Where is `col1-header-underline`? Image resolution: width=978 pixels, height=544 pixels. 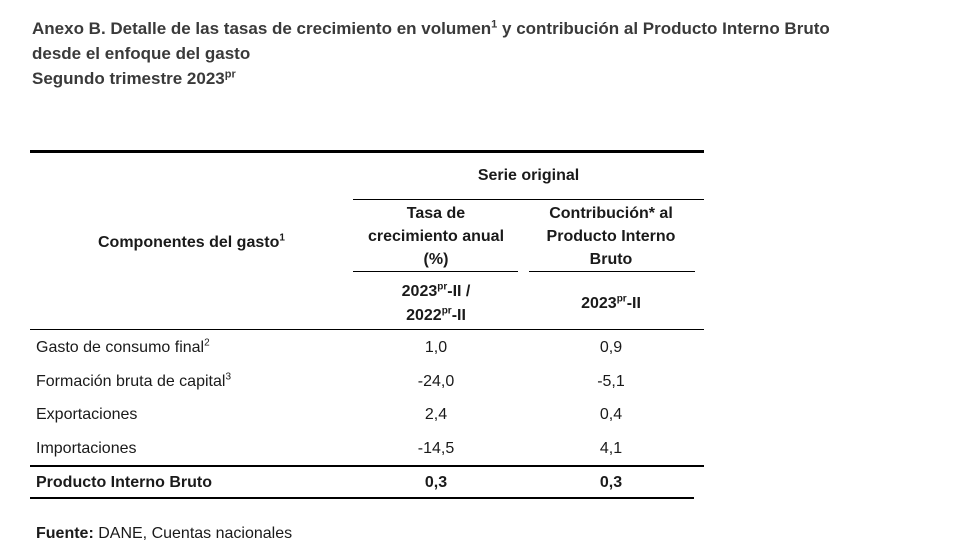 col1-header-underline is located at coordinates (435, 271).